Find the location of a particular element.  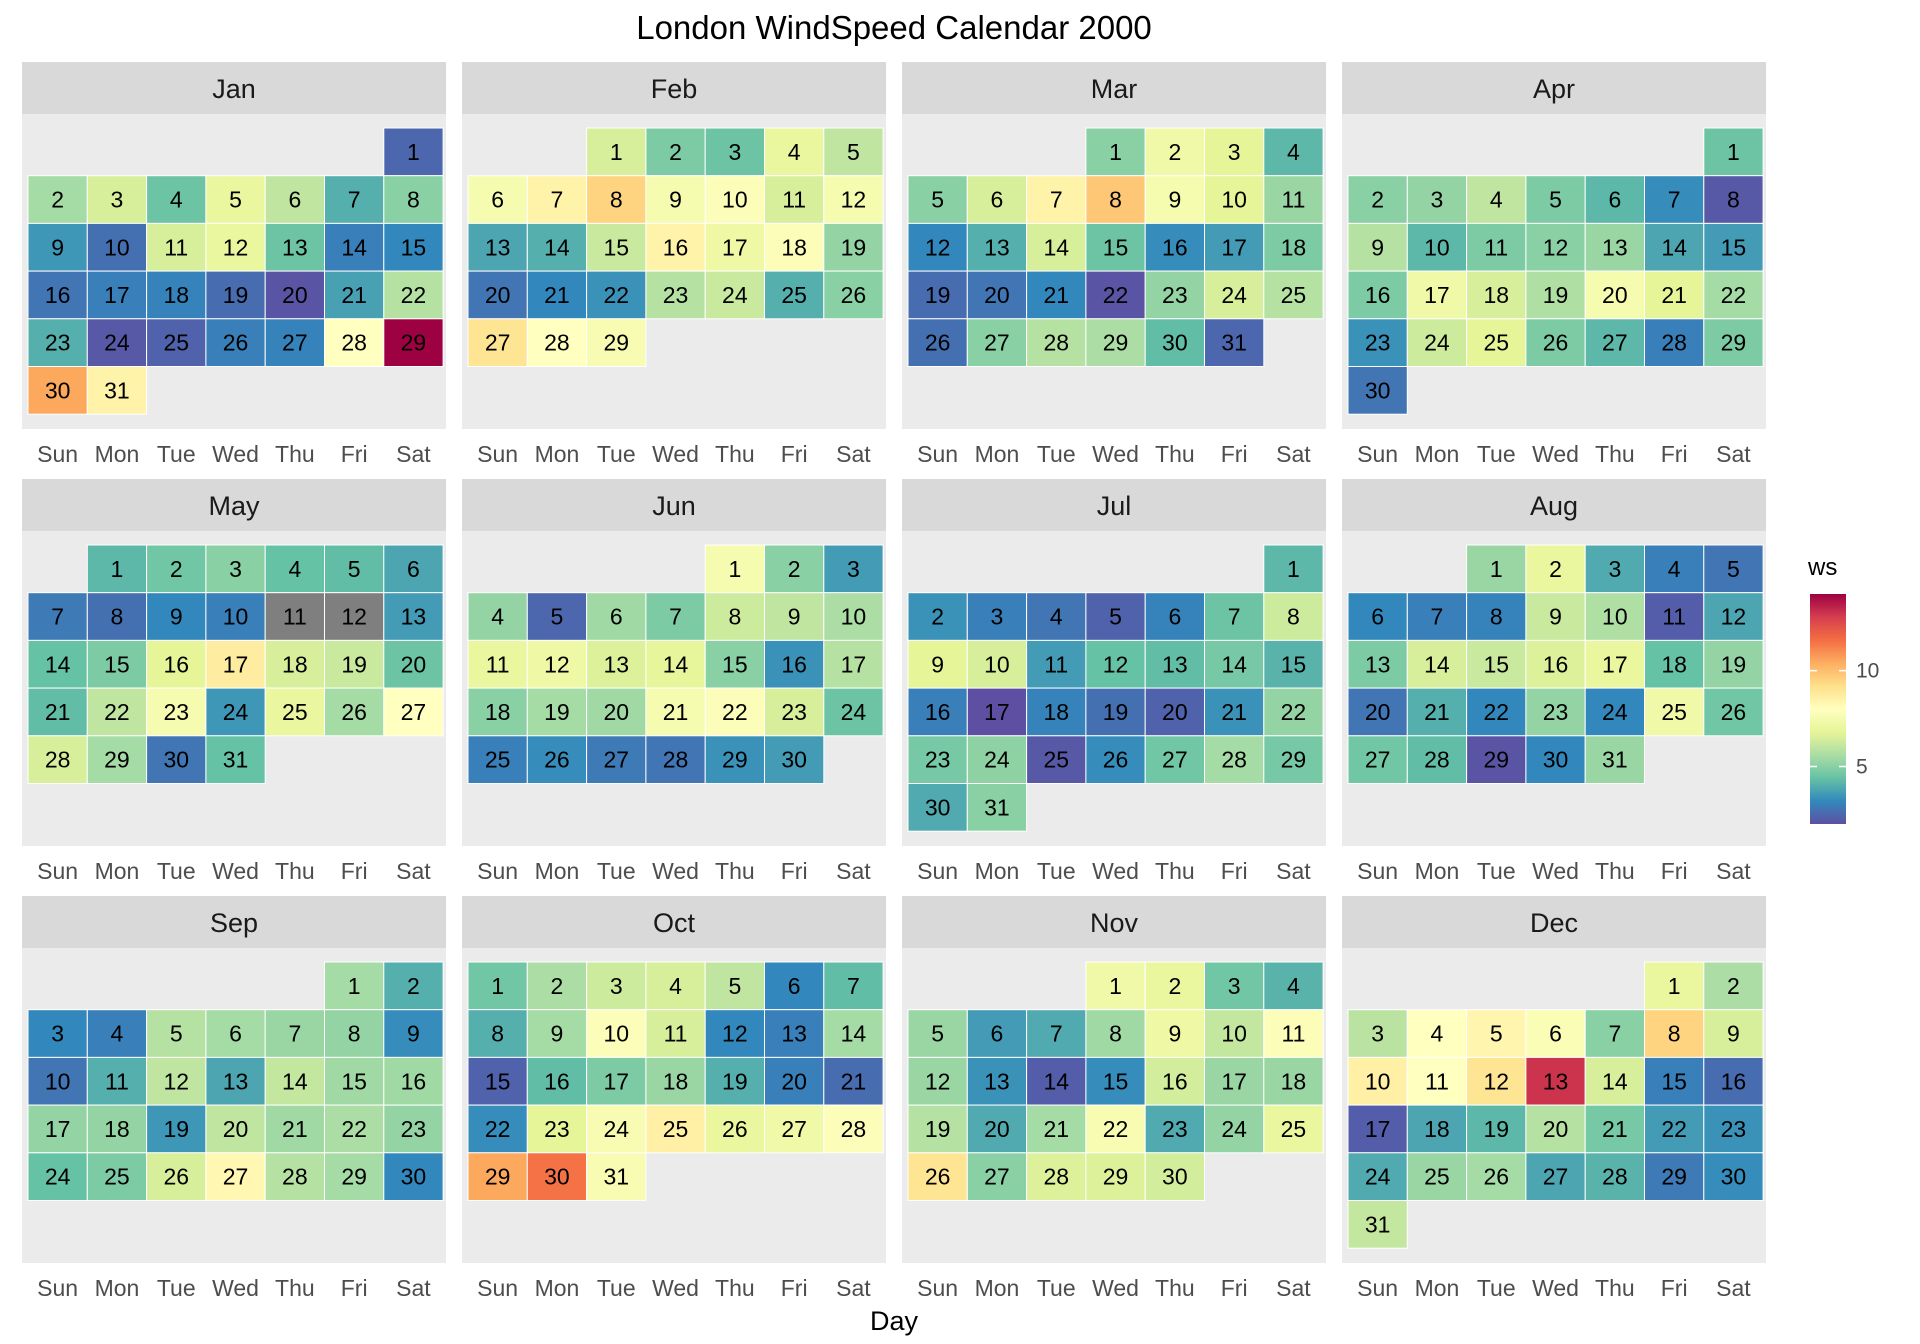

day-number: 28 is located at coordinates (1615, 1177).